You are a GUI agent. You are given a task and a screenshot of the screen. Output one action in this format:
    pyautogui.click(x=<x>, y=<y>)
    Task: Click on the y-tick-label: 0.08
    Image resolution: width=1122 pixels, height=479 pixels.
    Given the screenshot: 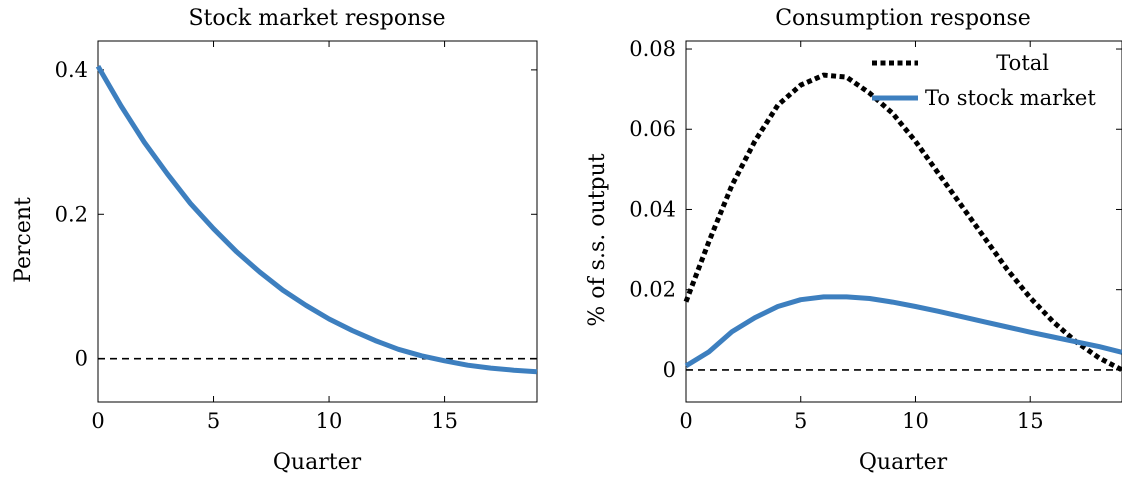 What is the action you would take?
    pyautogui.click(x=652, y=49)
    